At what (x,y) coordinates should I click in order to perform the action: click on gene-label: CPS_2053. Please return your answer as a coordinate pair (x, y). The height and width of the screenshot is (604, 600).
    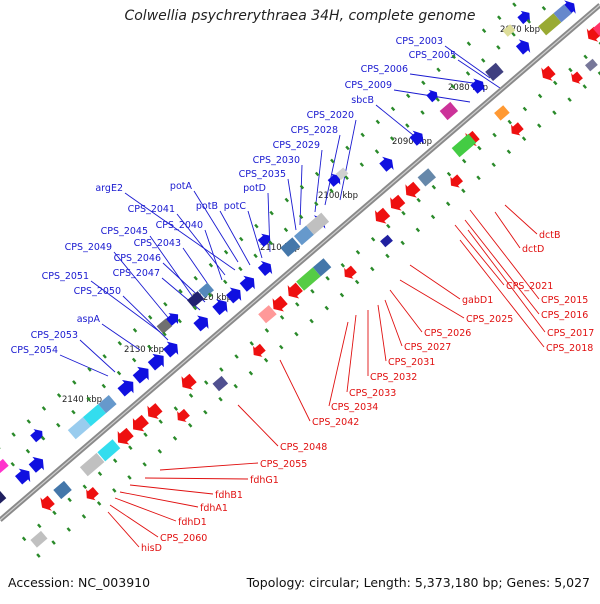
    Looking at the image, I should click on (54, 335).